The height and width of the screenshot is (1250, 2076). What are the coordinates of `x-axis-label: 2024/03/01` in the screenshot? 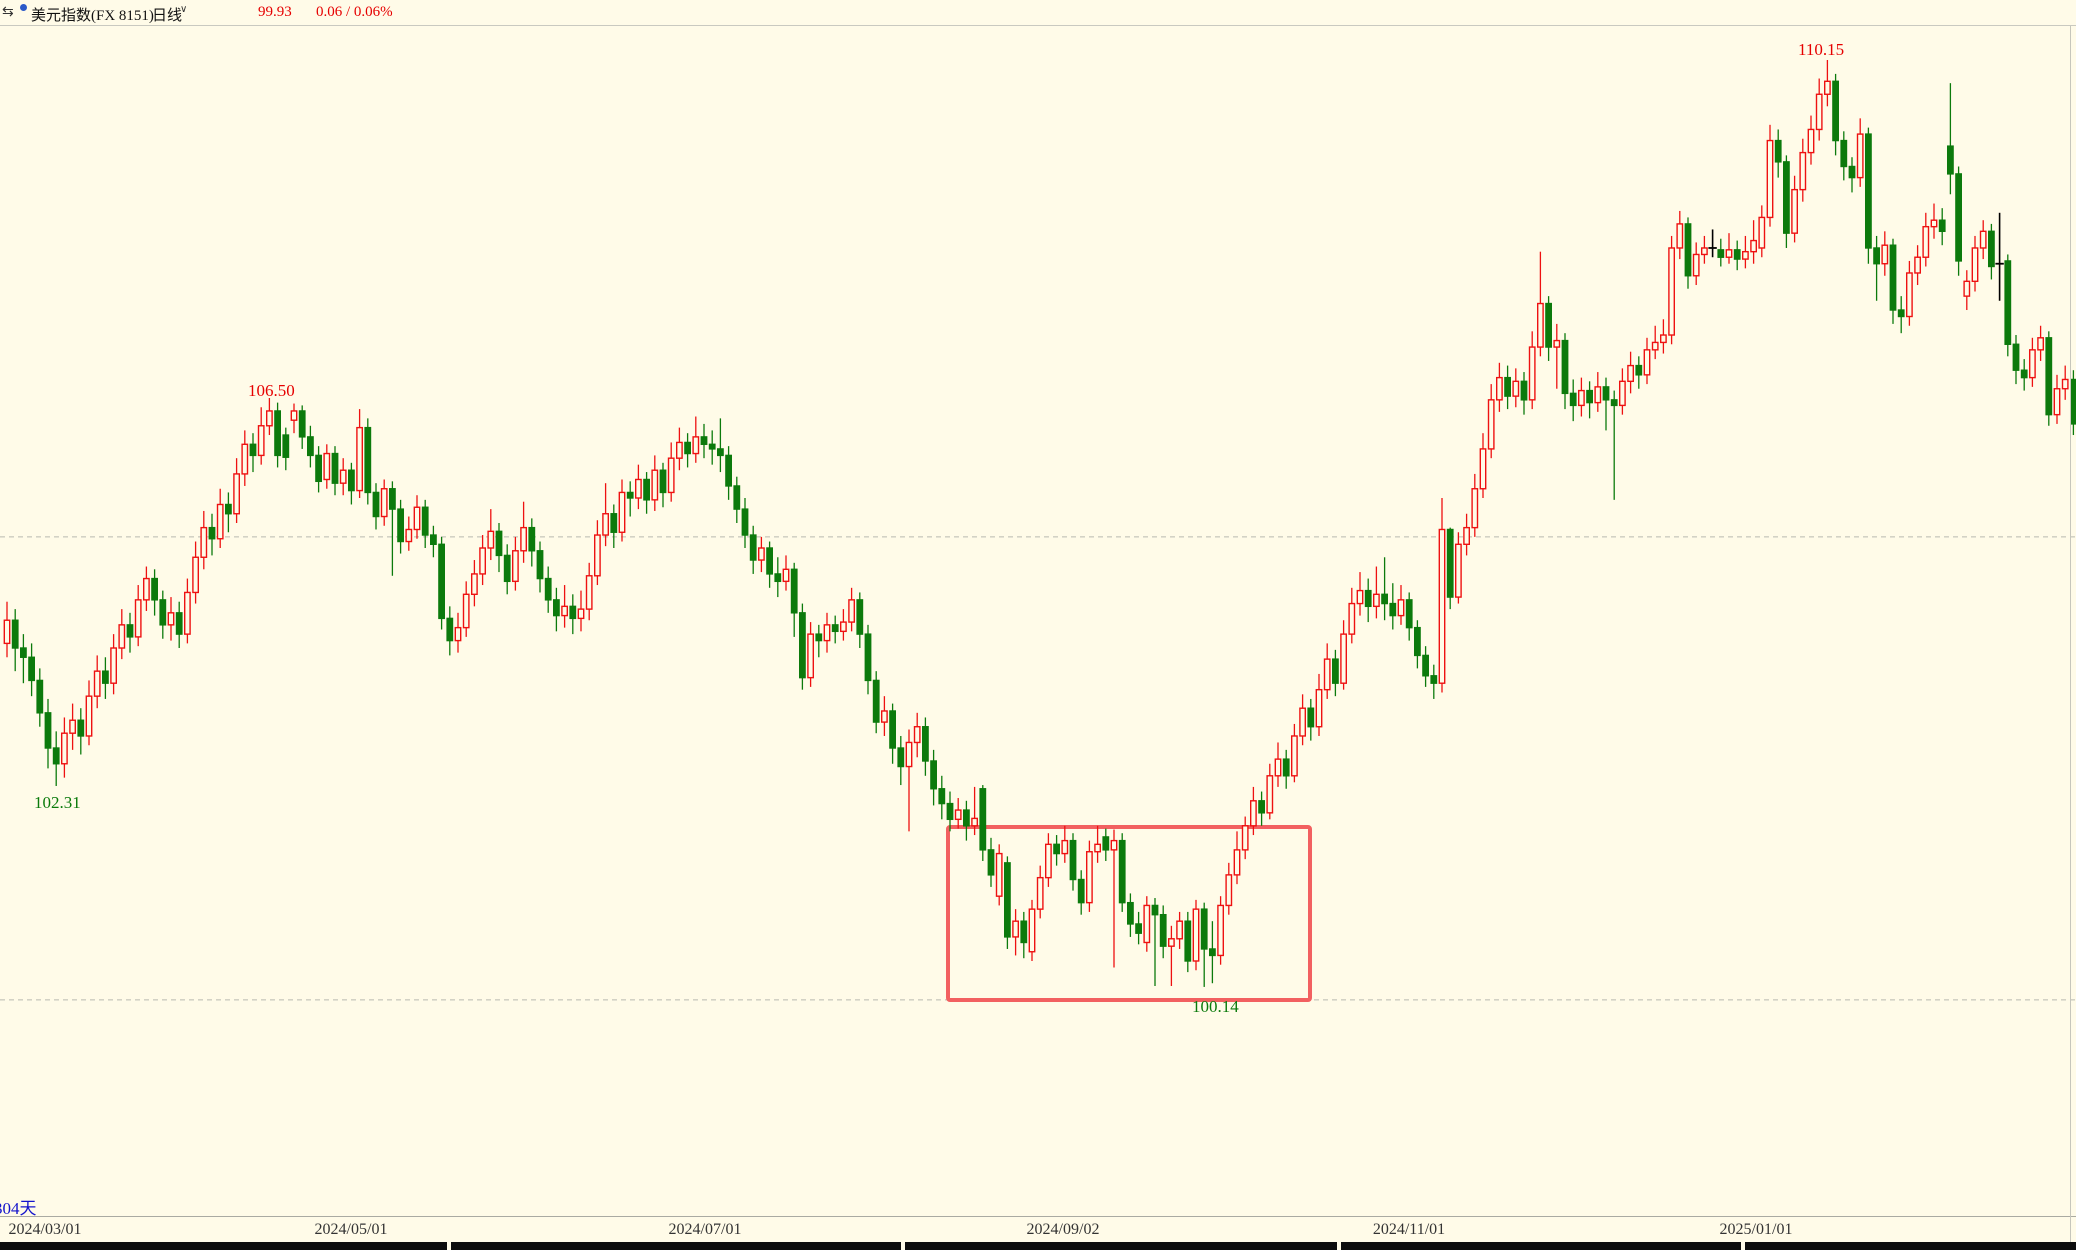 It's located at (45, 1229).